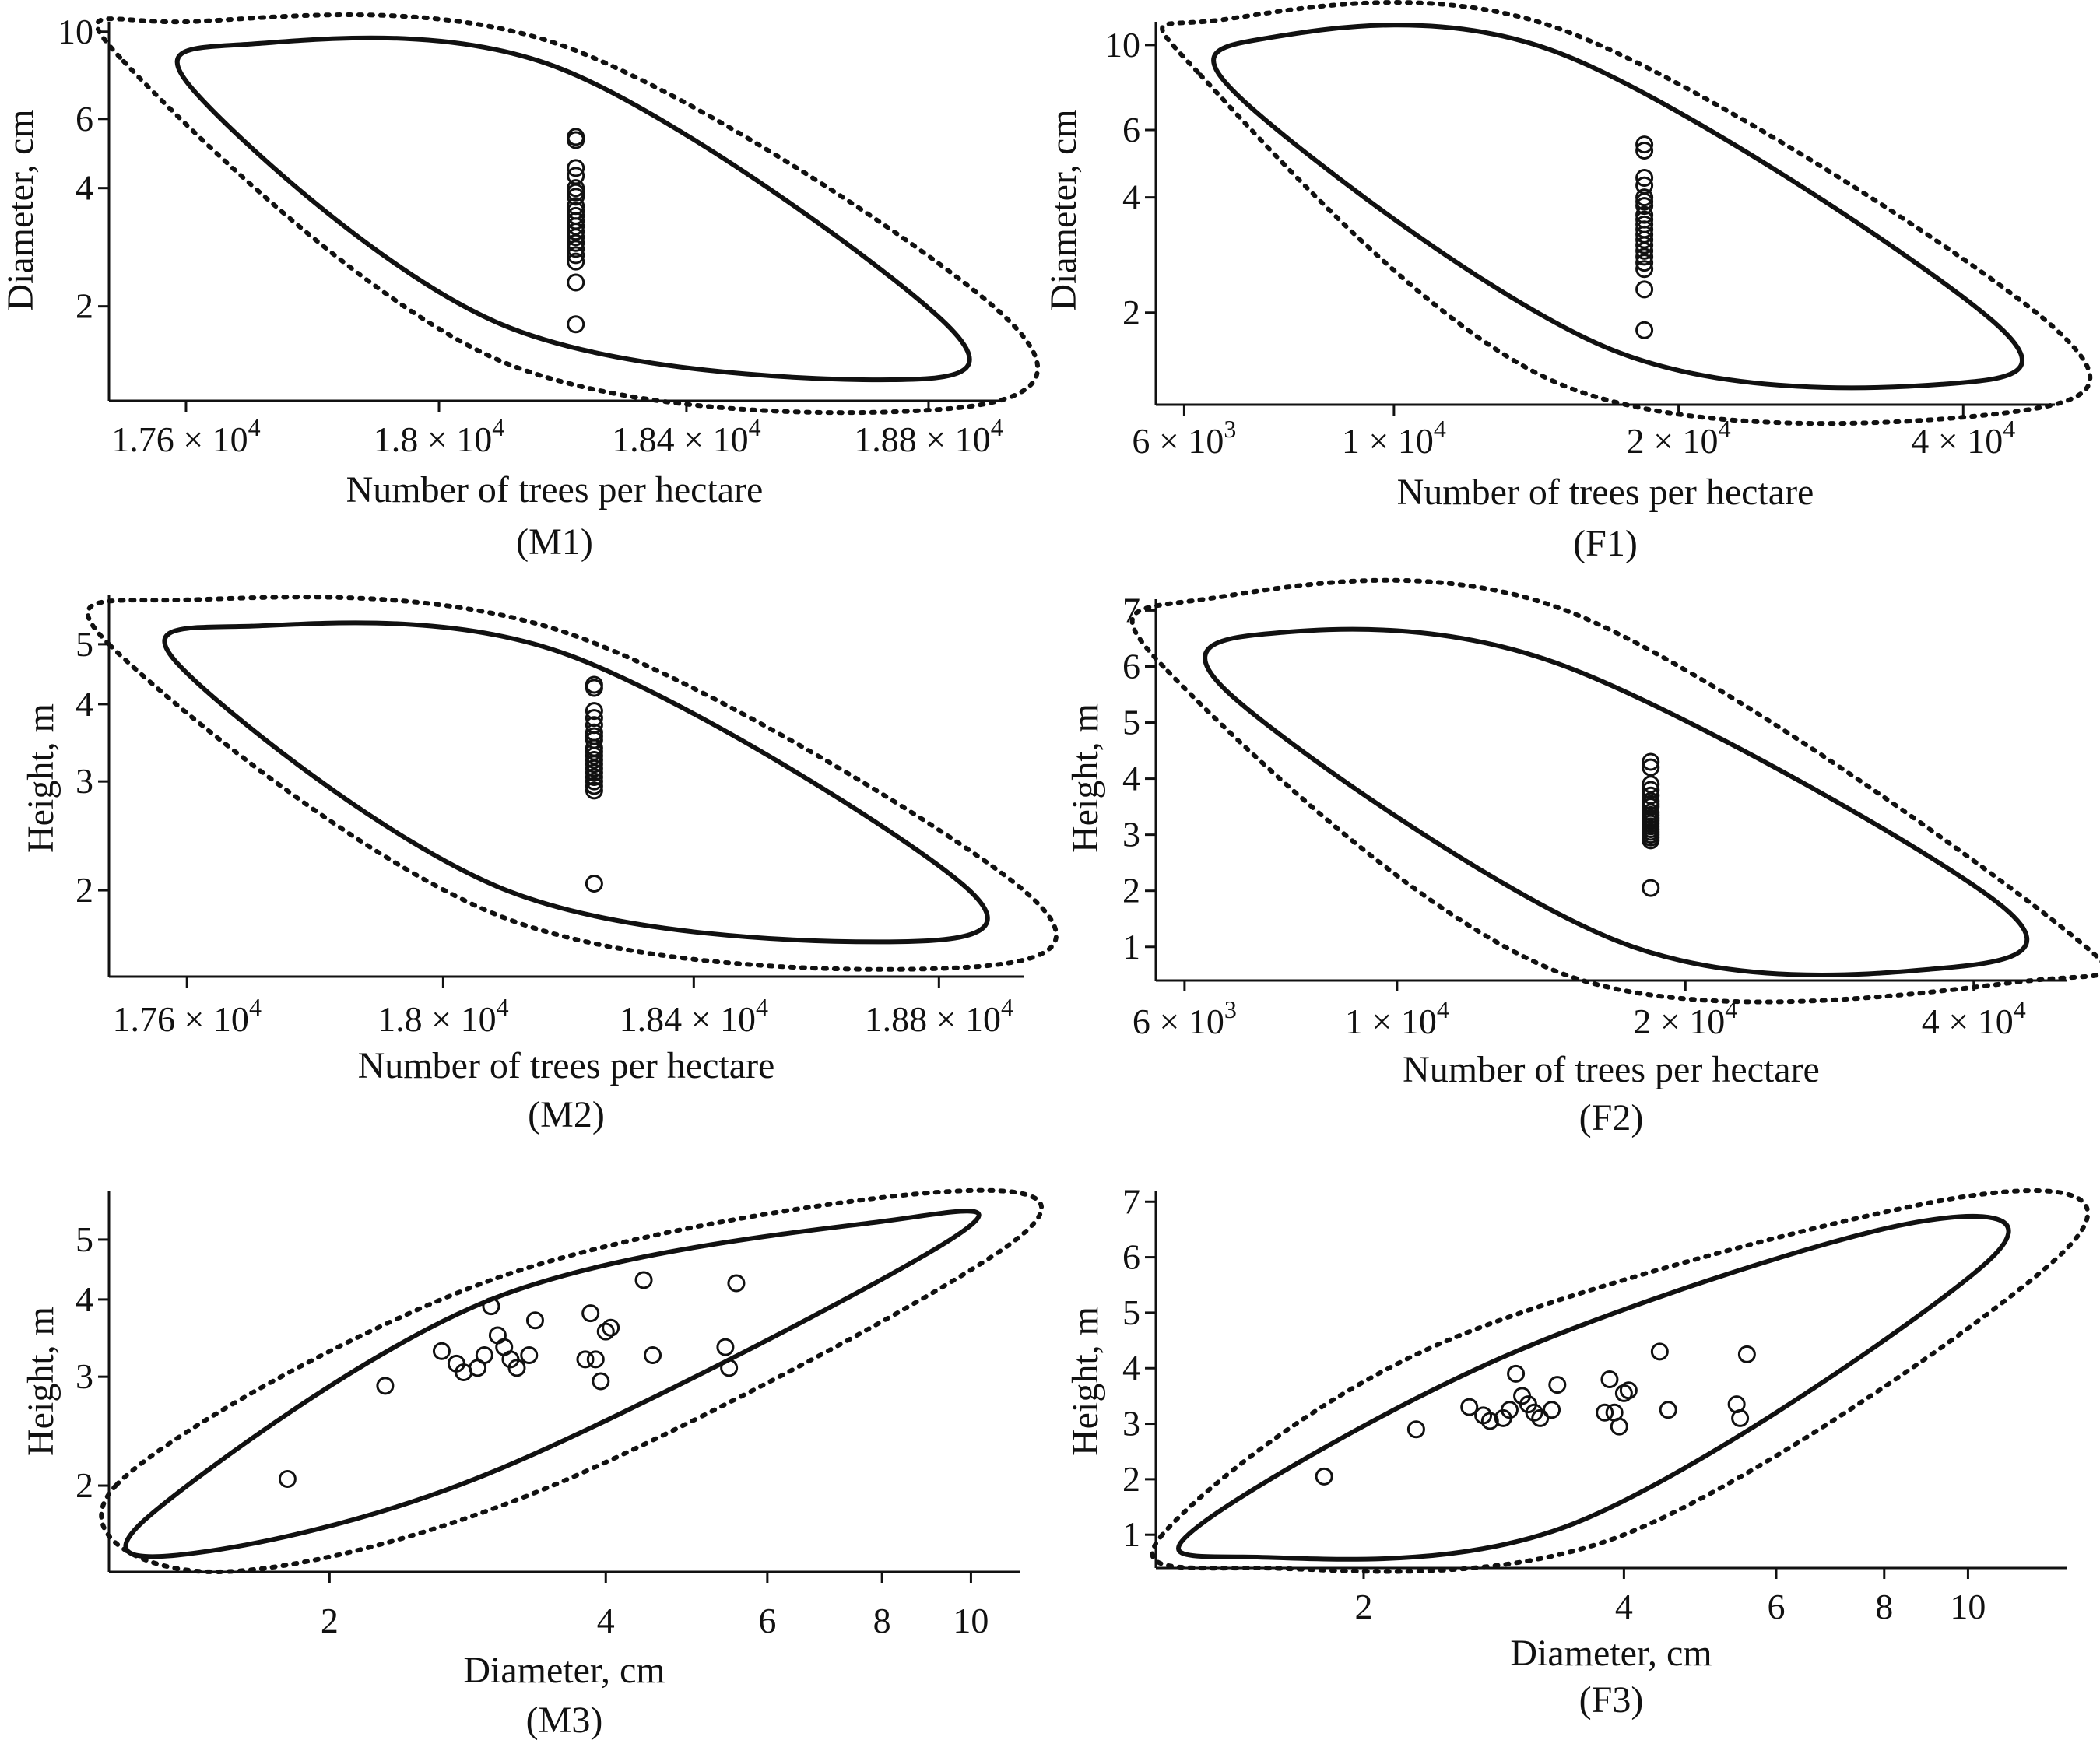 Image resolution: width=2100 pixels, height=1740 pixels. I want to click on panel-label: (F1), so click(1605, 543).